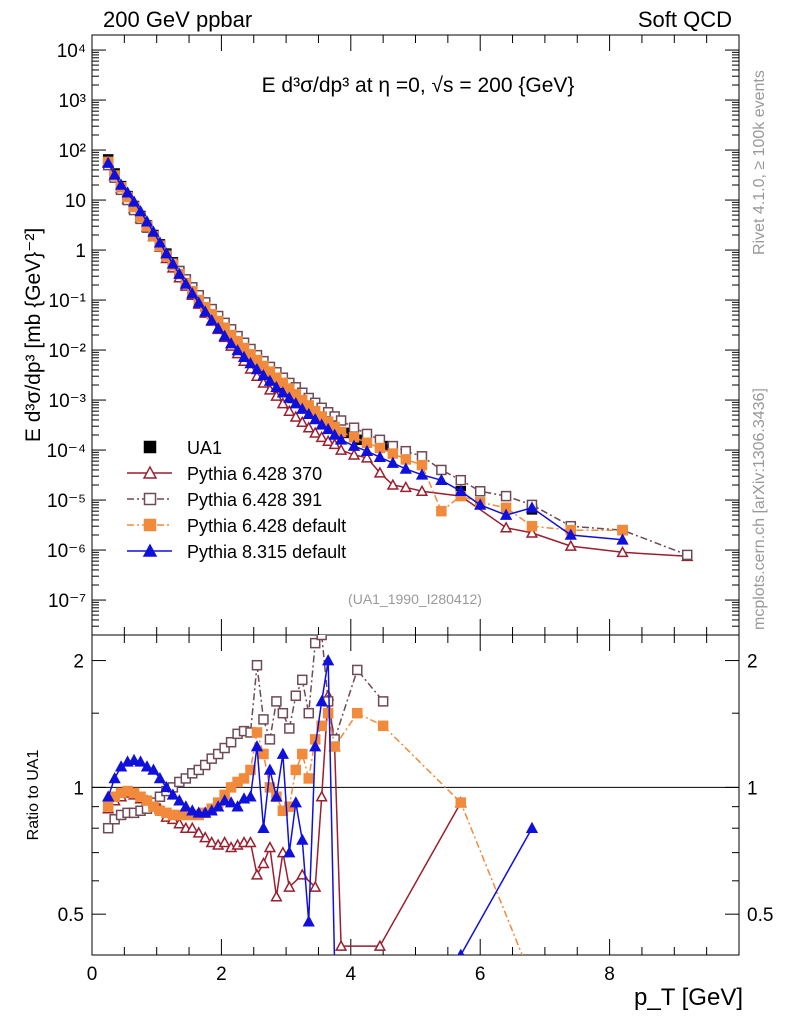  I want to click on legend-item: Pythia 6.428 391, so click(224, 500).